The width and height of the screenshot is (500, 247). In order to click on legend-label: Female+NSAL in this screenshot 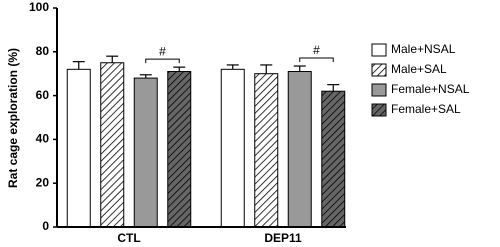, I will do `click(430, 89)`.